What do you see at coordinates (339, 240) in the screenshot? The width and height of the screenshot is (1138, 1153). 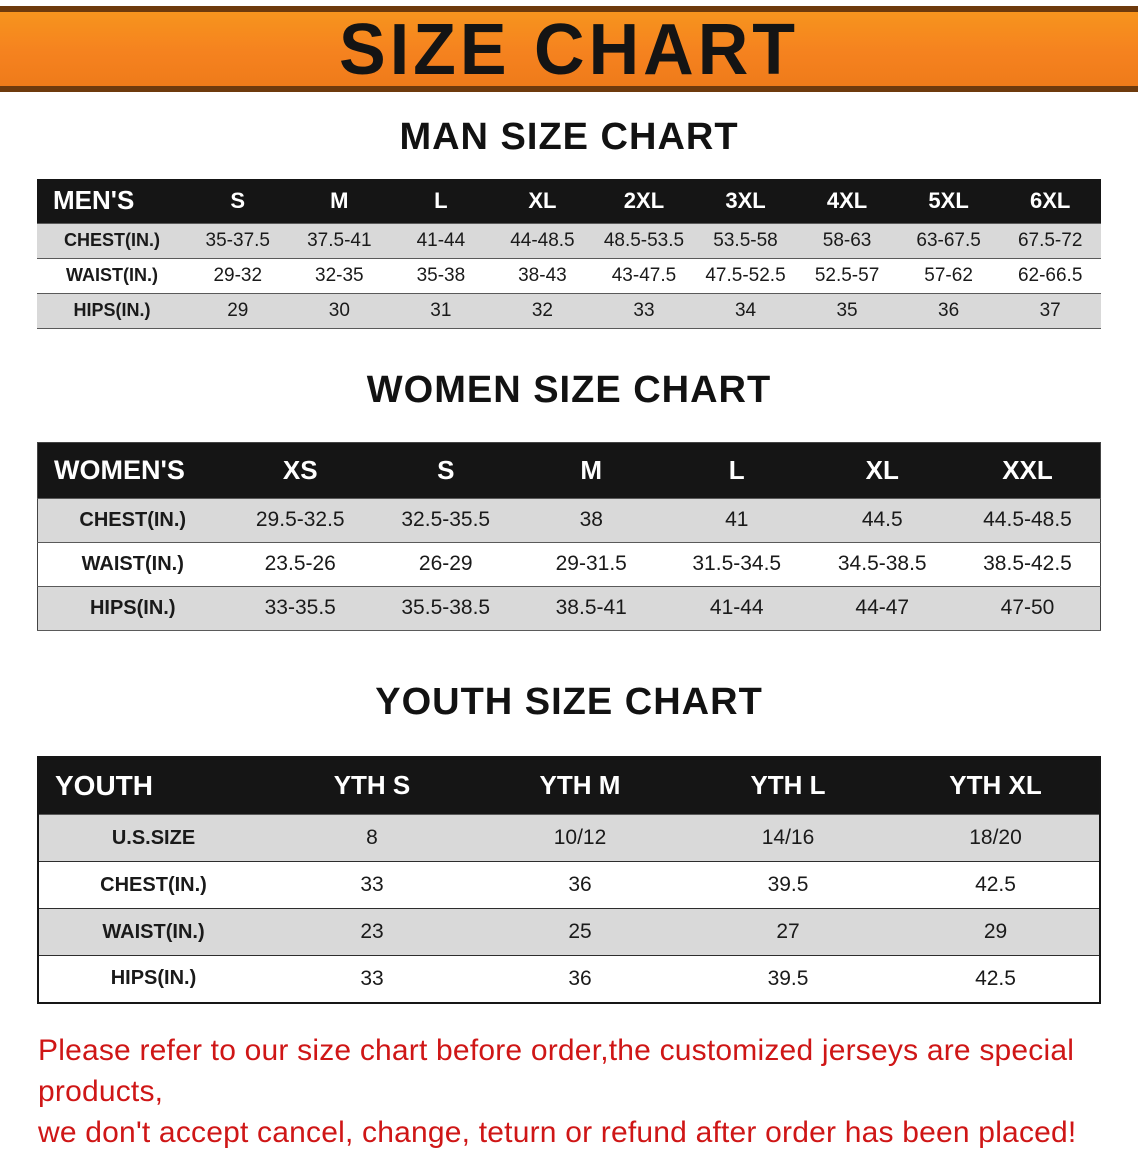 I see `size-value-cell: 37.5-41` at bounding box center [339, 240].